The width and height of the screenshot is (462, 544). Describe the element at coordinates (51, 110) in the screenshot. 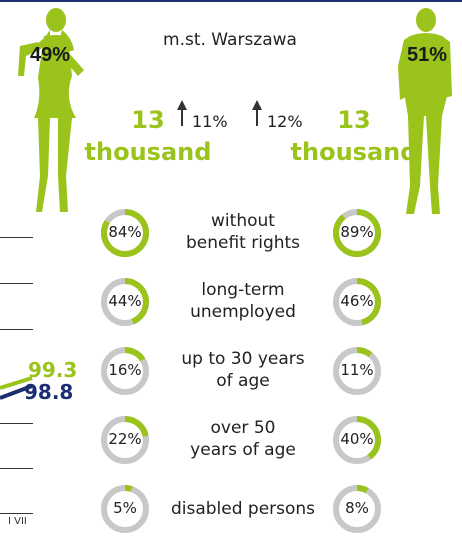

I see `woman-silhouette-icon` at that location.